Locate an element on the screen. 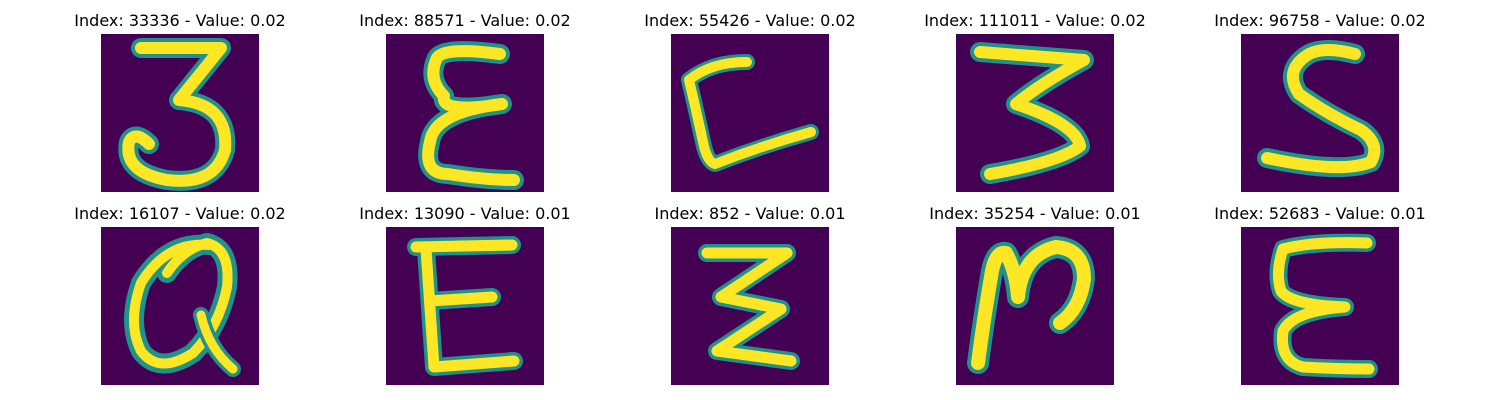 The height and width of the screenshot is (400, 1500). panel-1: Index: 33336 - Value: 0.02 is located at coordinates (180, 96).